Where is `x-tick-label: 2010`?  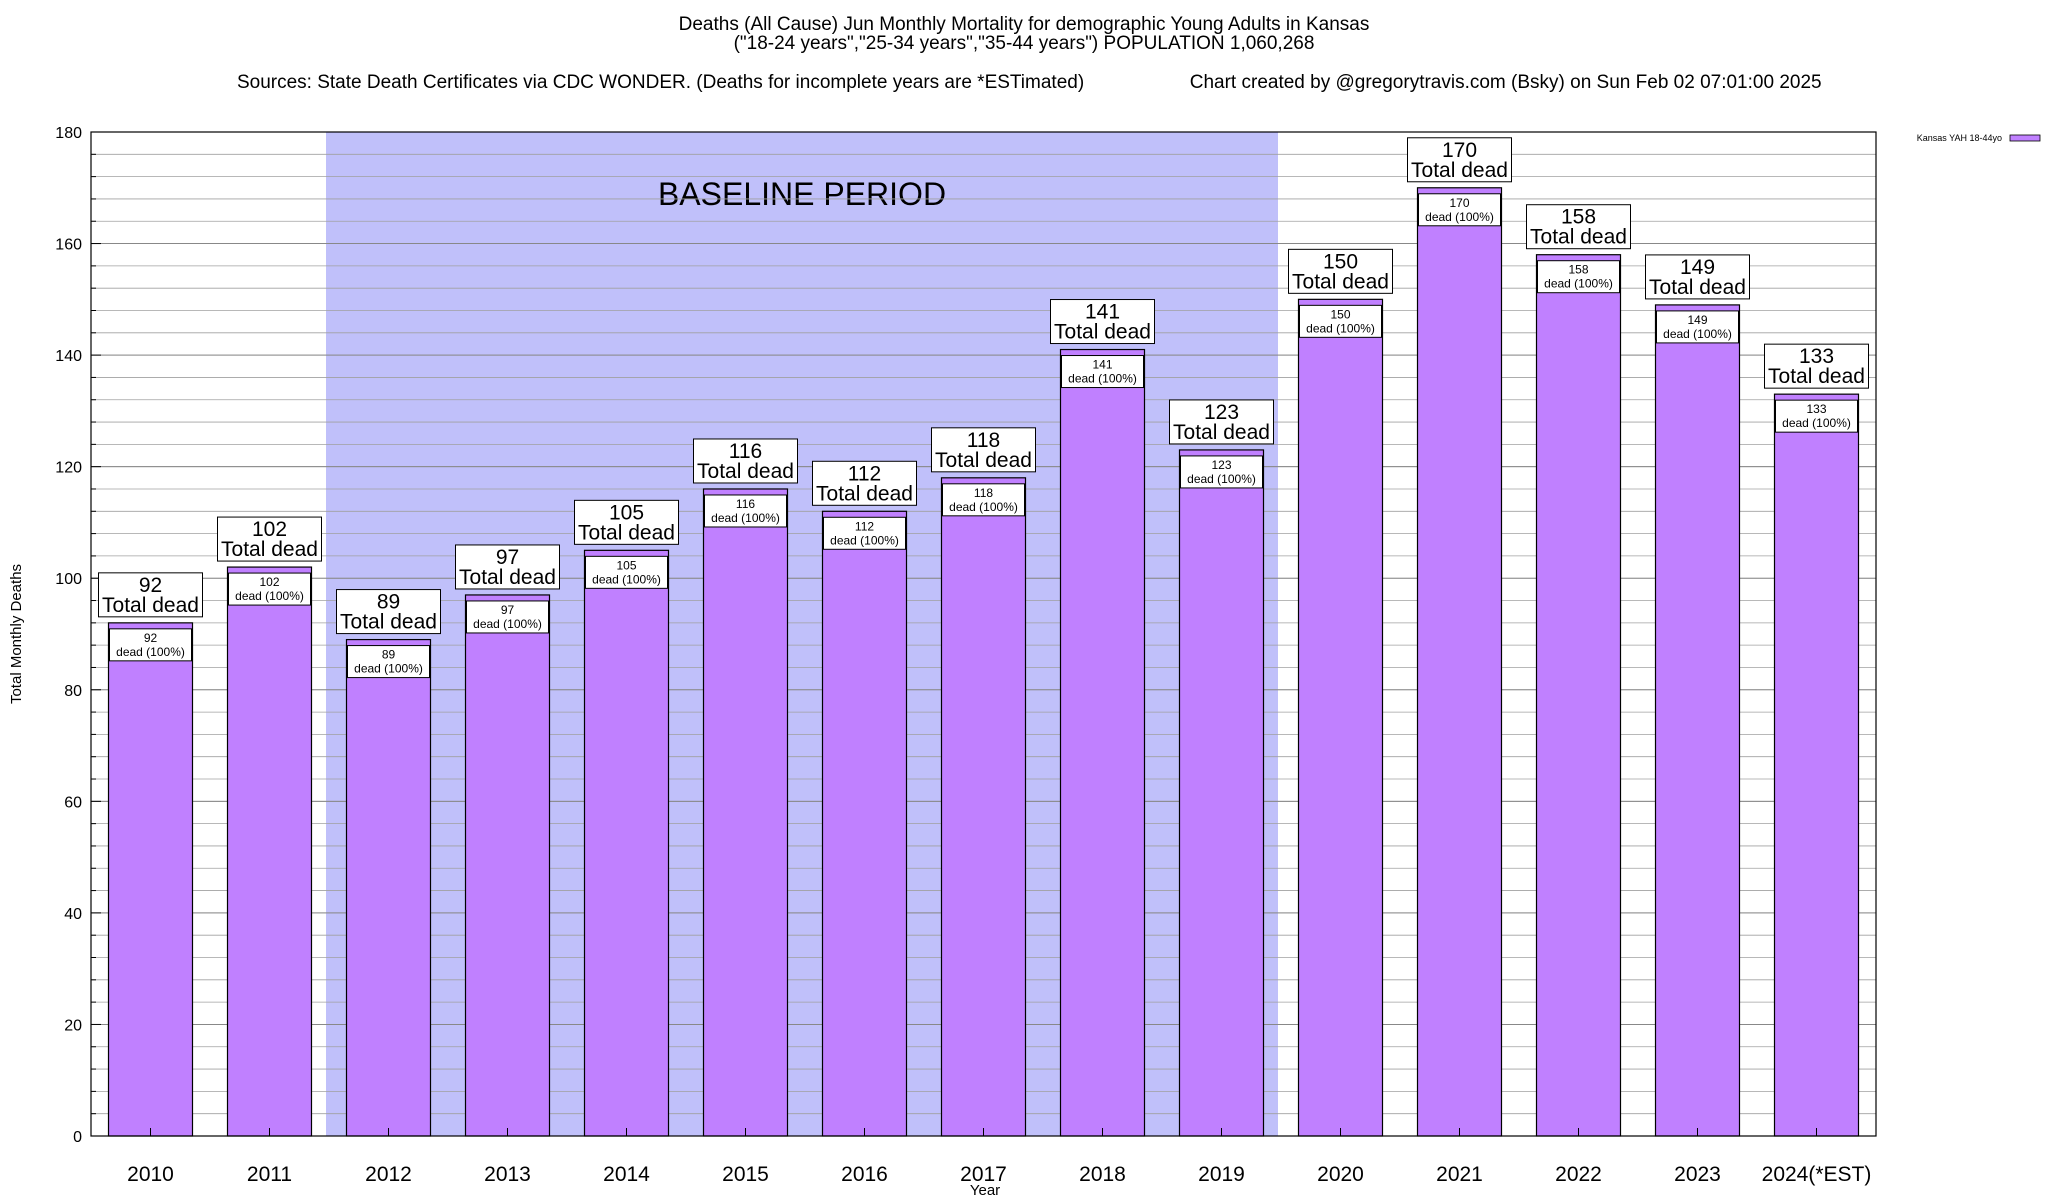
x-tick-label: 2010 is located at coordinates (150, 1174).